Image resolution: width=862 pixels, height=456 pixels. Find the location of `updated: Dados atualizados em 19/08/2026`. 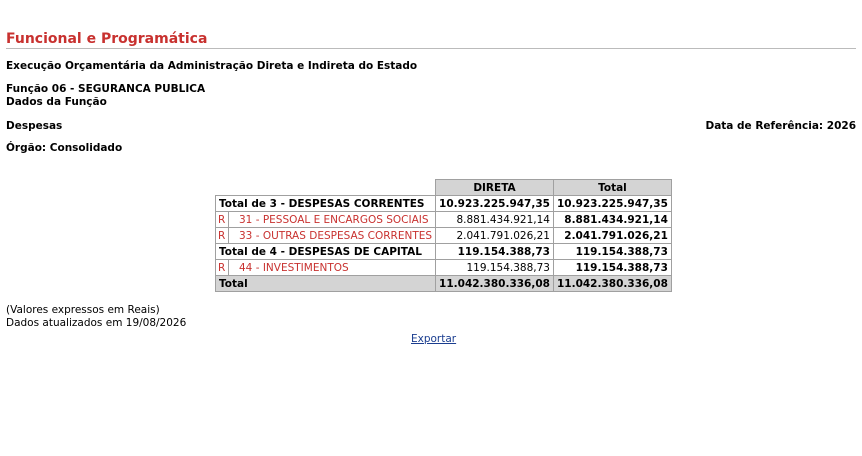

updated: Dados atualizados em 19/08/2026 is located at coordinates (96, 323).